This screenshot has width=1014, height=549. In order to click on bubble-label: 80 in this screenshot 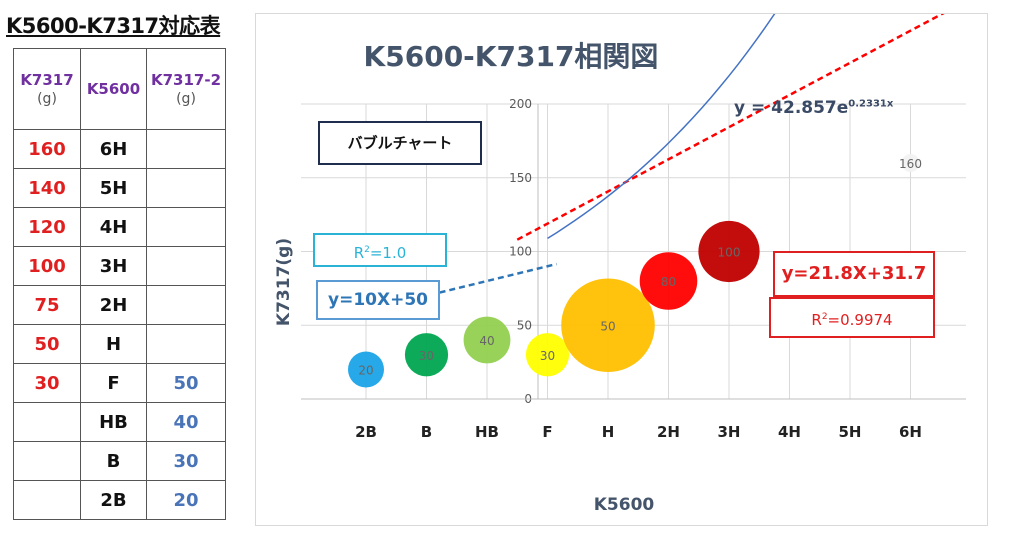, I will do `click(668, 282)`.